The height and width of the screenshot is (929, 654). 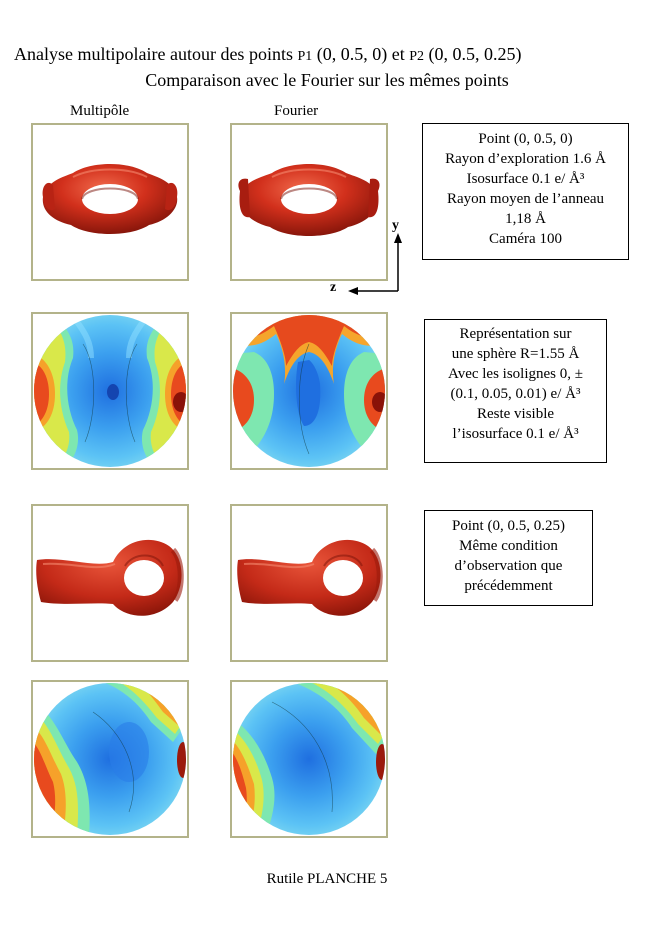 I want to click on fourier-sphere-map-p2, so click(x=309, y=759).